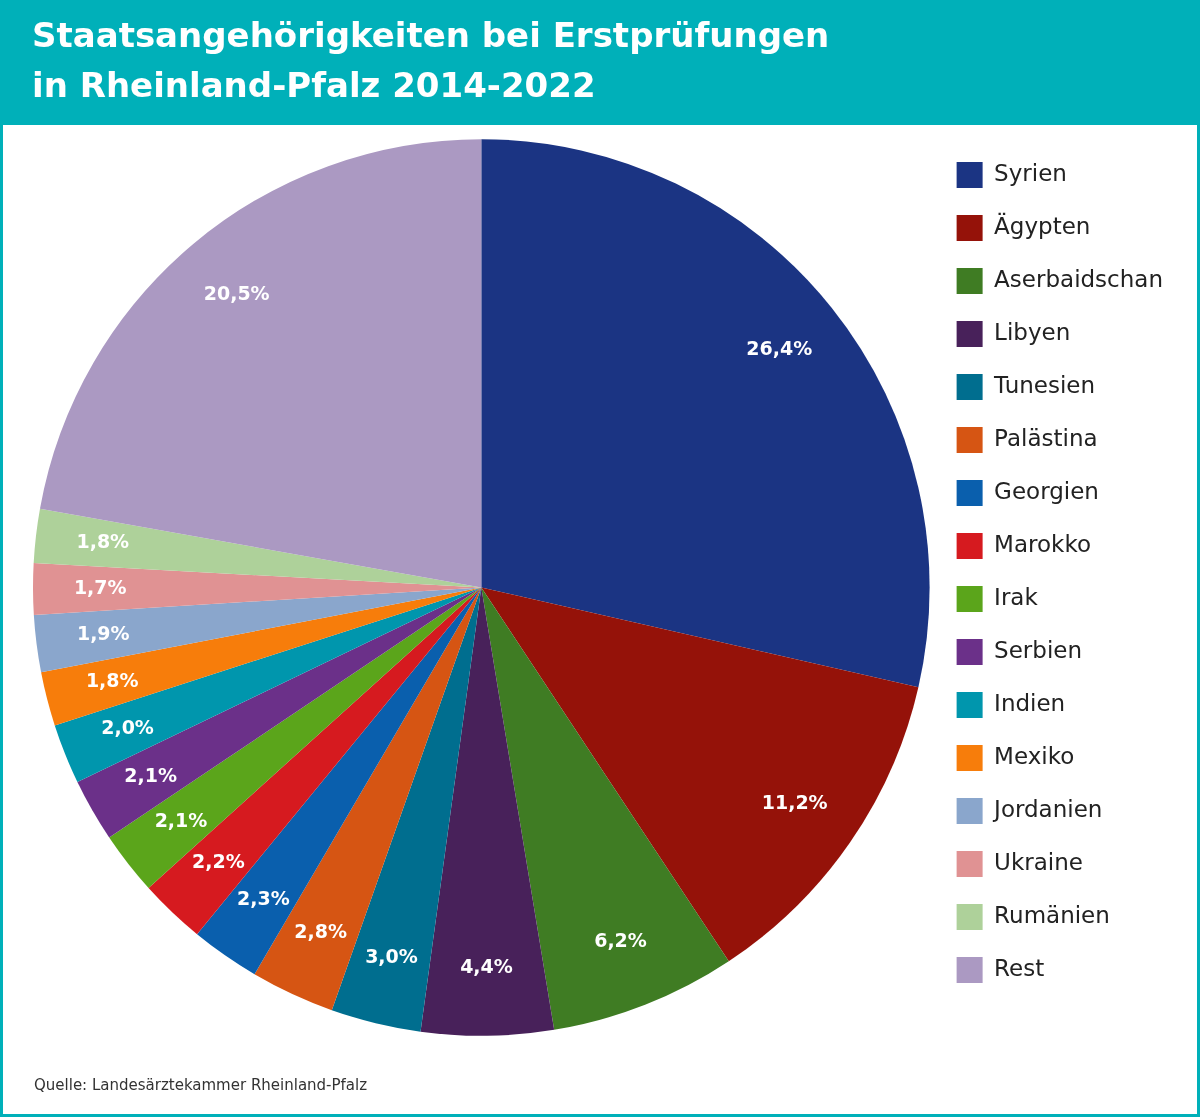 The width and height of the screenshot is (1200, 1117). I want to click on legend-label: Serbien, so click(1038, 649).